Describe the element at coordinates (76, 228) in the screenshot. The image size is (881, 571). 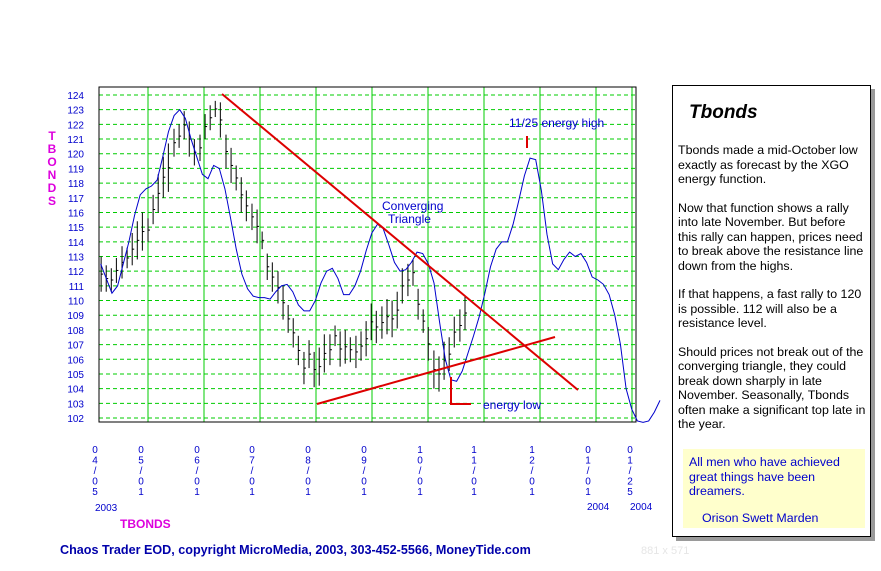
I see `y-tick-label: 115` at that location.